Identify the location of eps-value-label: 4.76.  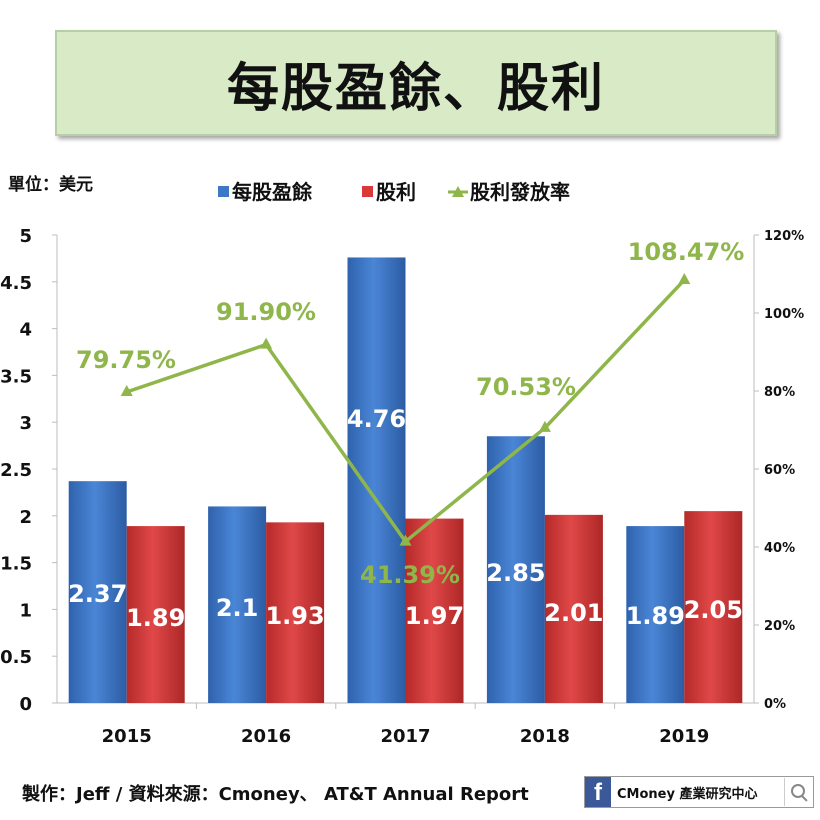
(376, 419).